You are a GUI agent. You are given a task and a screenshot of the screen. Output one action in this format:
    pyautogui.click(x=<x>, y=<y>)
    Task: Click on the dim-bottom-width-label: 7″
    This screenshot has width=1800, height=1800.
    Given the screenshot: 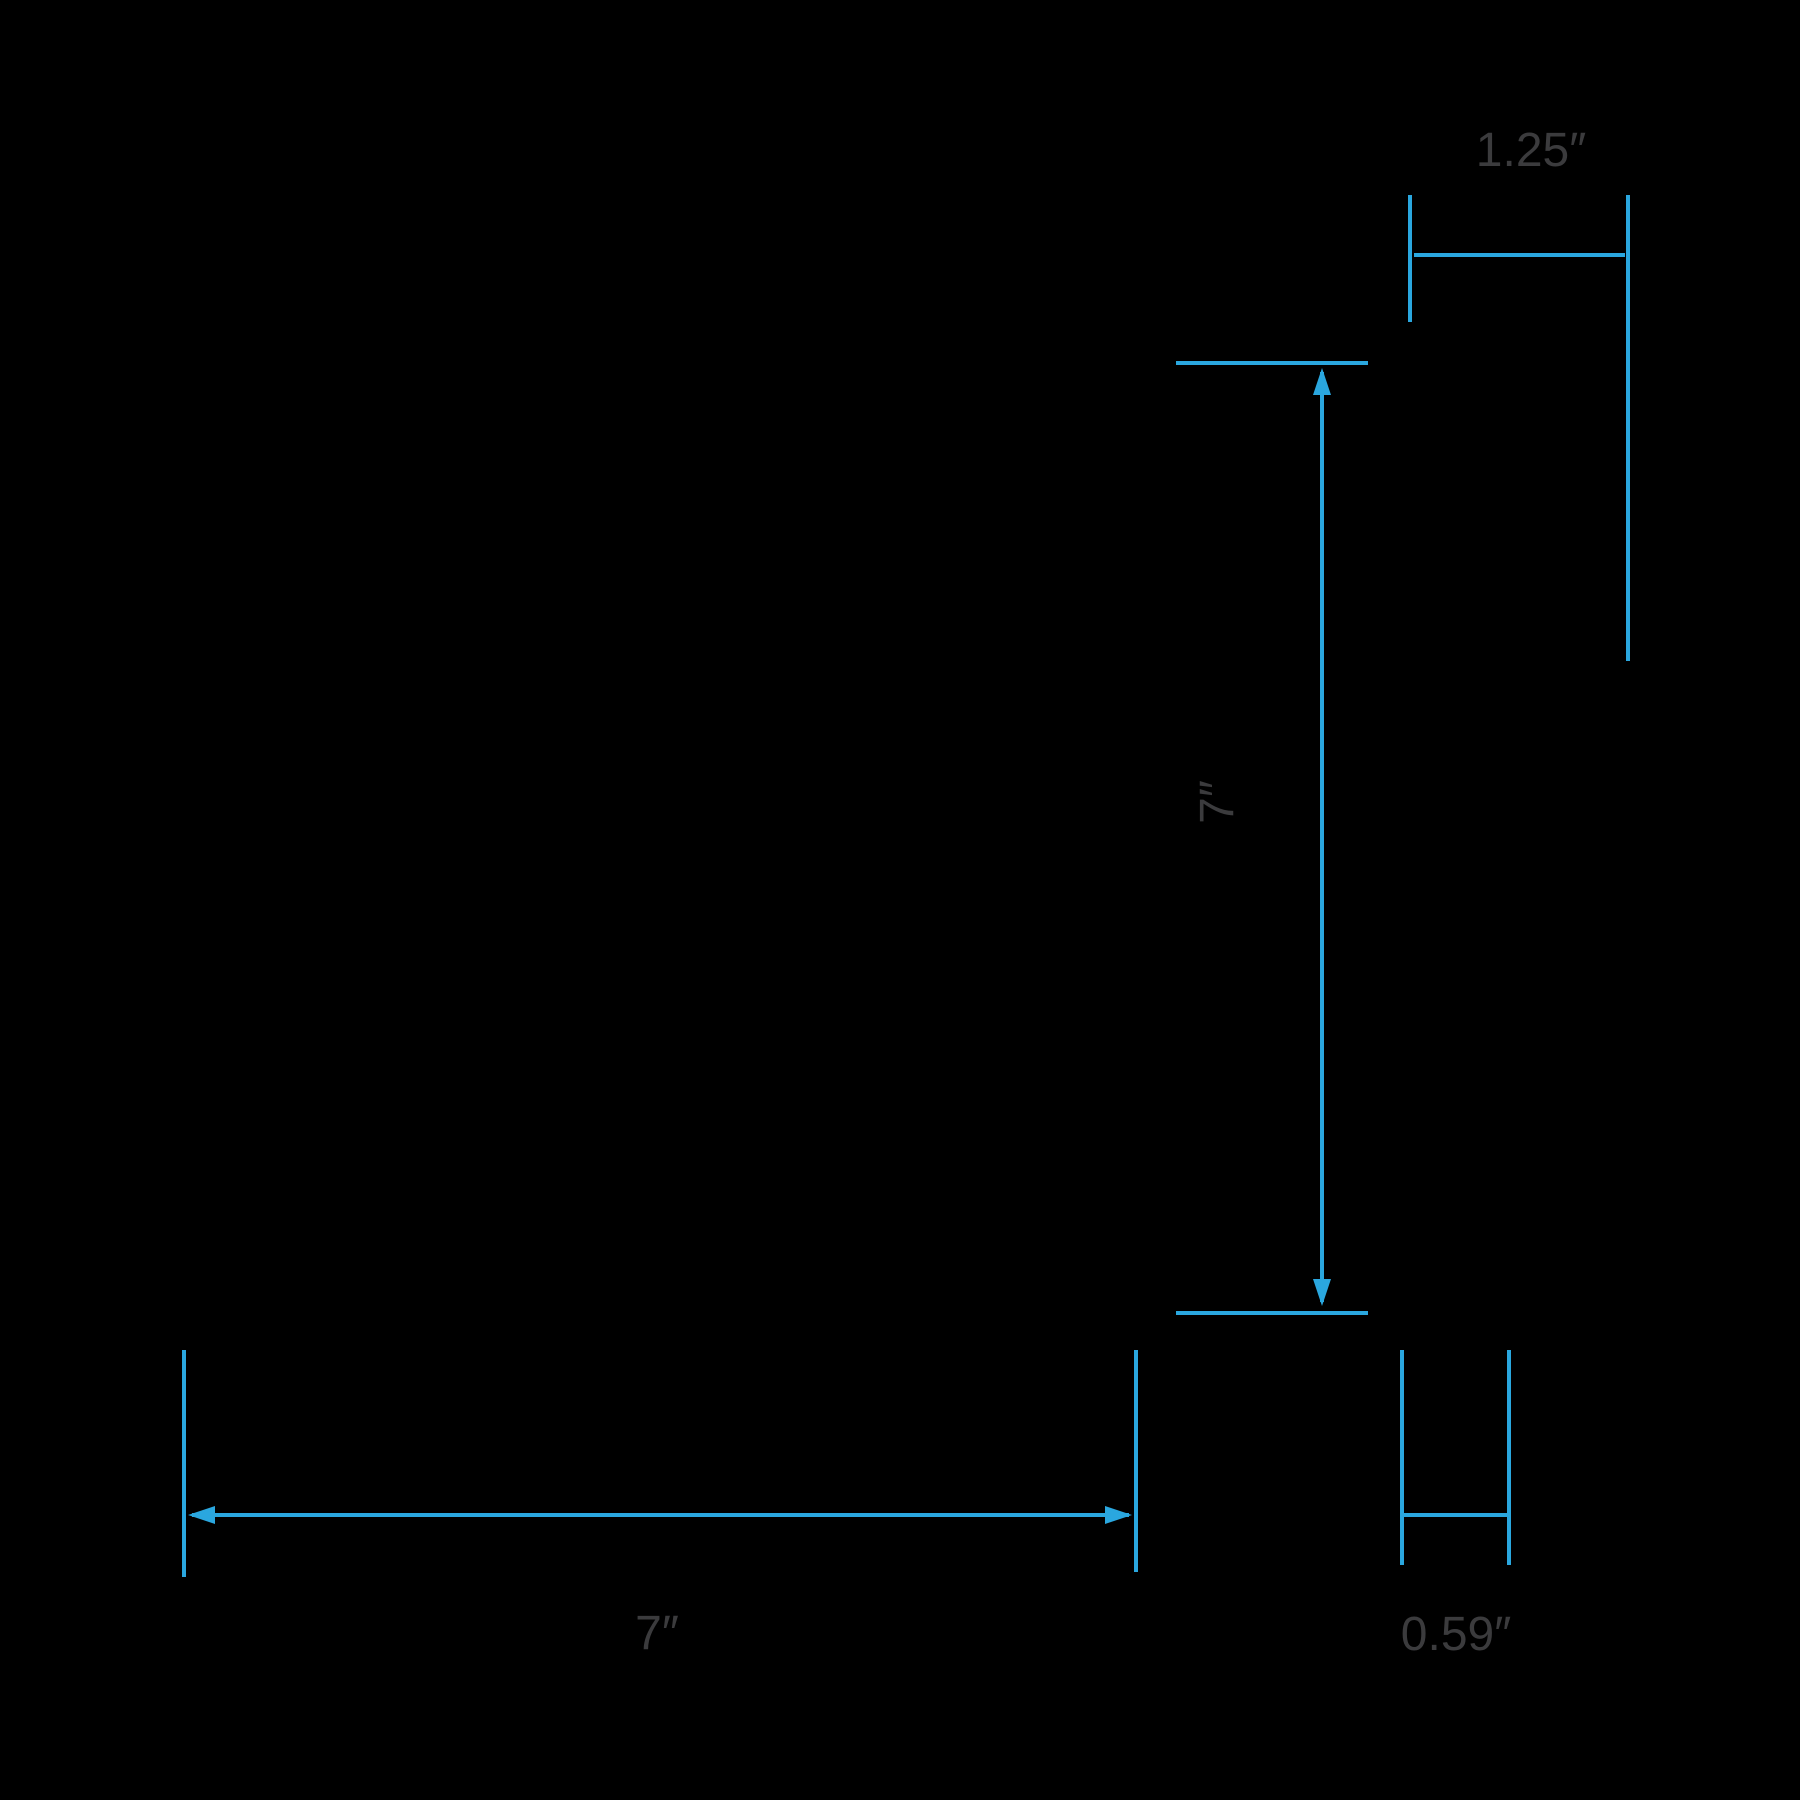 What is the action you would take?
    pyautogui.click(x=657, y=1633)
    